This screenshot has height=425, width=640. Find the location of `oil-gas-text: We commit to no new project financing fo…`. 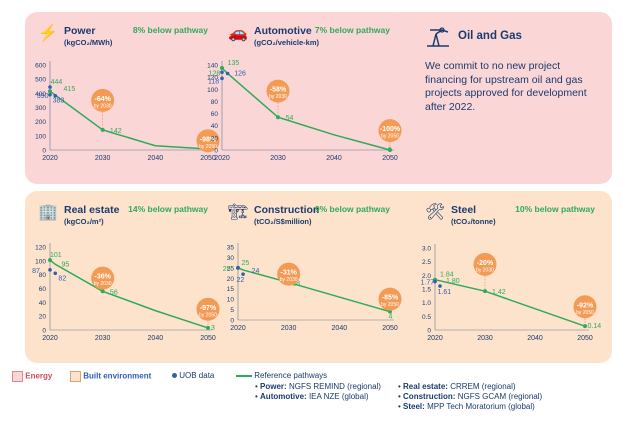

oil-gas-text: We commit to no new project financing fo… is located at coordinates (506, 86).